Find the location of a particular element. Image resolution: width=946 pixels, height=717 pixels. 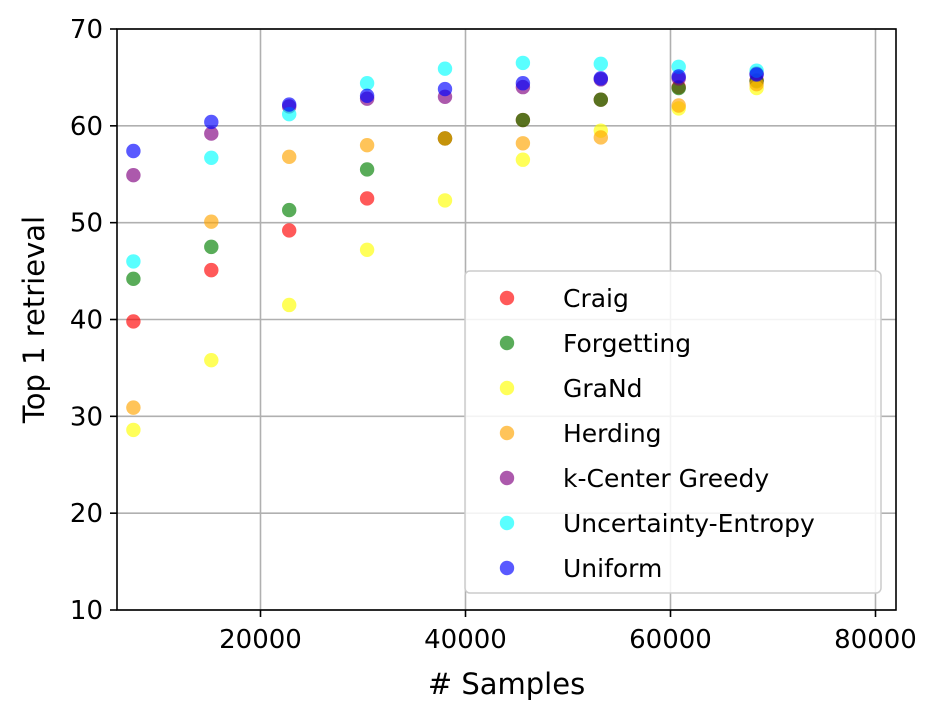

y-tick-label: 20 is located at coordinates (86, 514).